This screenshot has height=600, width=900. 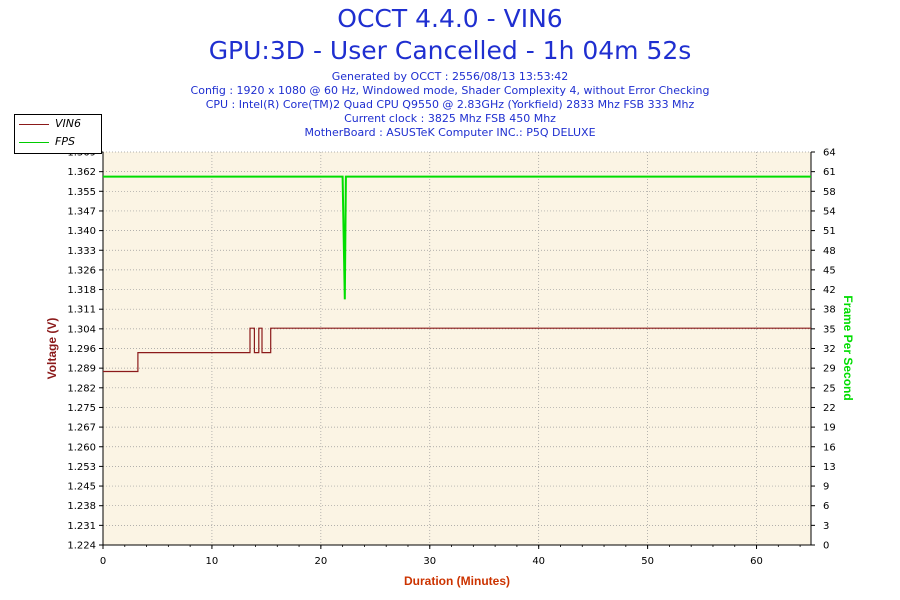 I want to click on y-tick-label: 1.224, so click(x=81, y=546).